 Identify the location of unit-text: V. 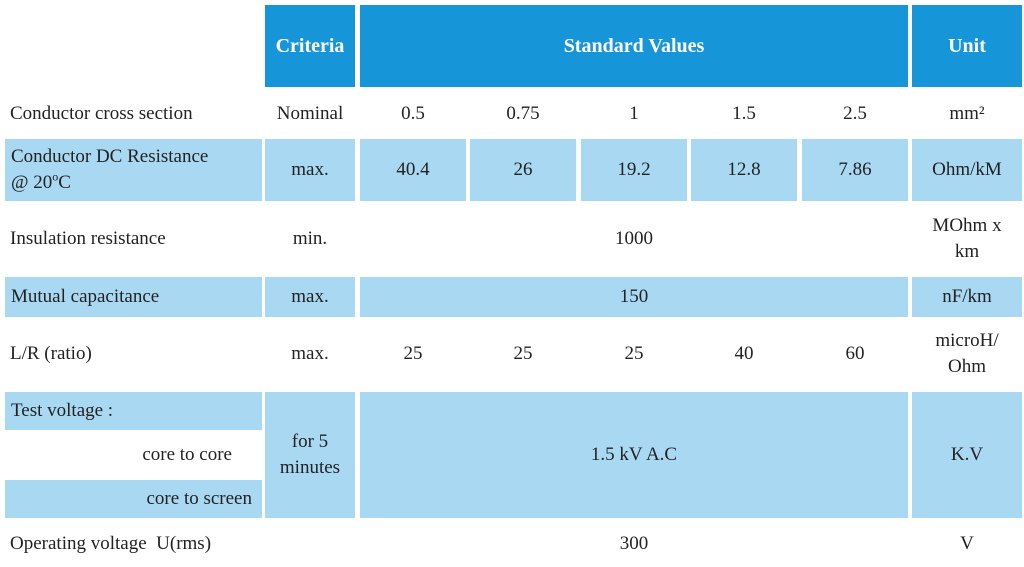
(967, 543).